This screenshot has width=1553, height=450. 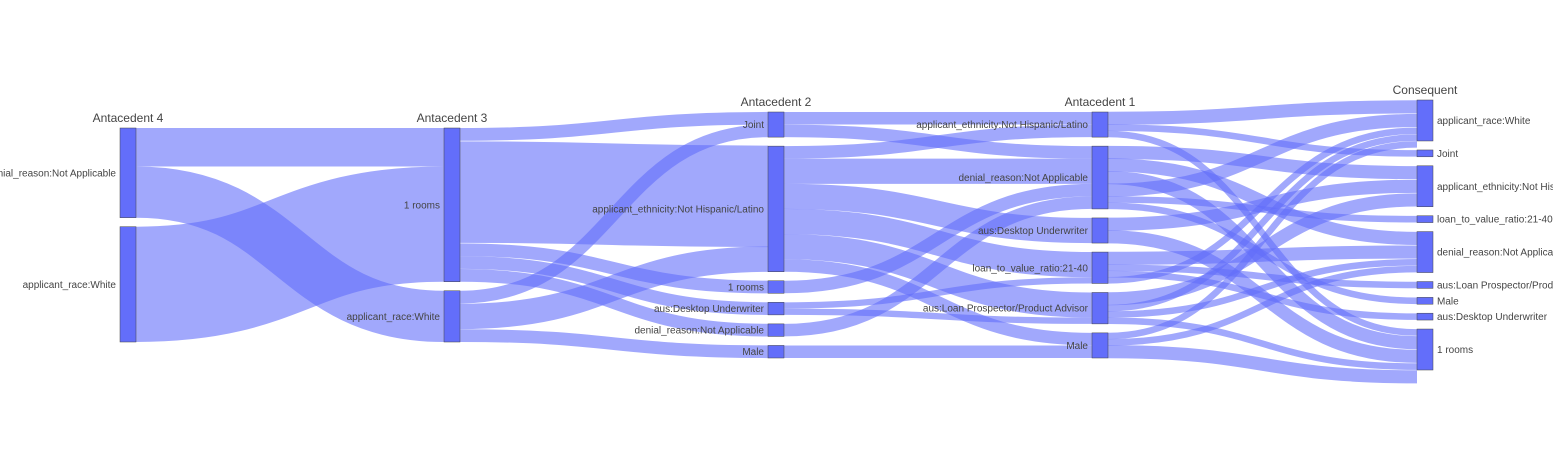 I want to click on node-2-1-rooms, so click(x=776, y=287).